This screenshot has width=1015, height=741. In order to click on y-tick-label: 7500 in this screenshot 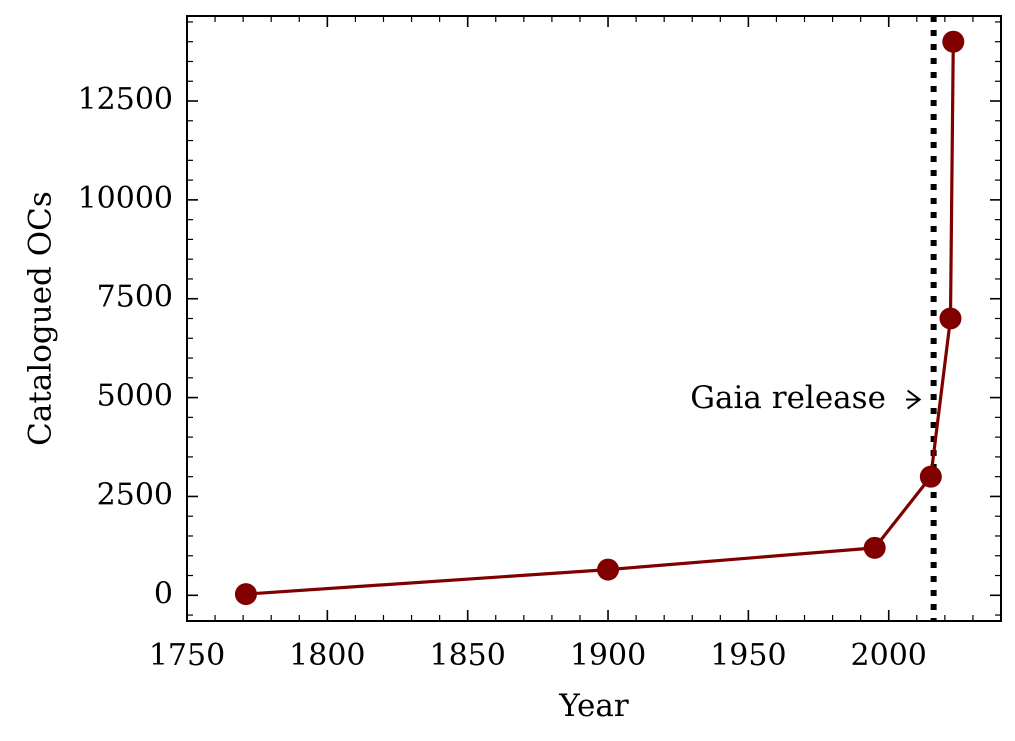, I will do `click(135, 297)`.